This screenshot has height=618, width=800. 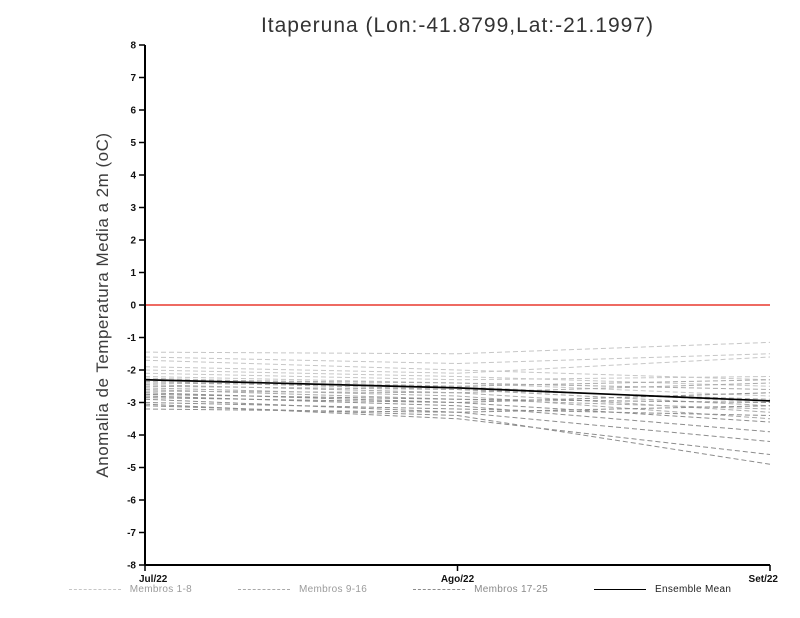 I want to click on y-tick-label: -6, so click(x=131, y=501).